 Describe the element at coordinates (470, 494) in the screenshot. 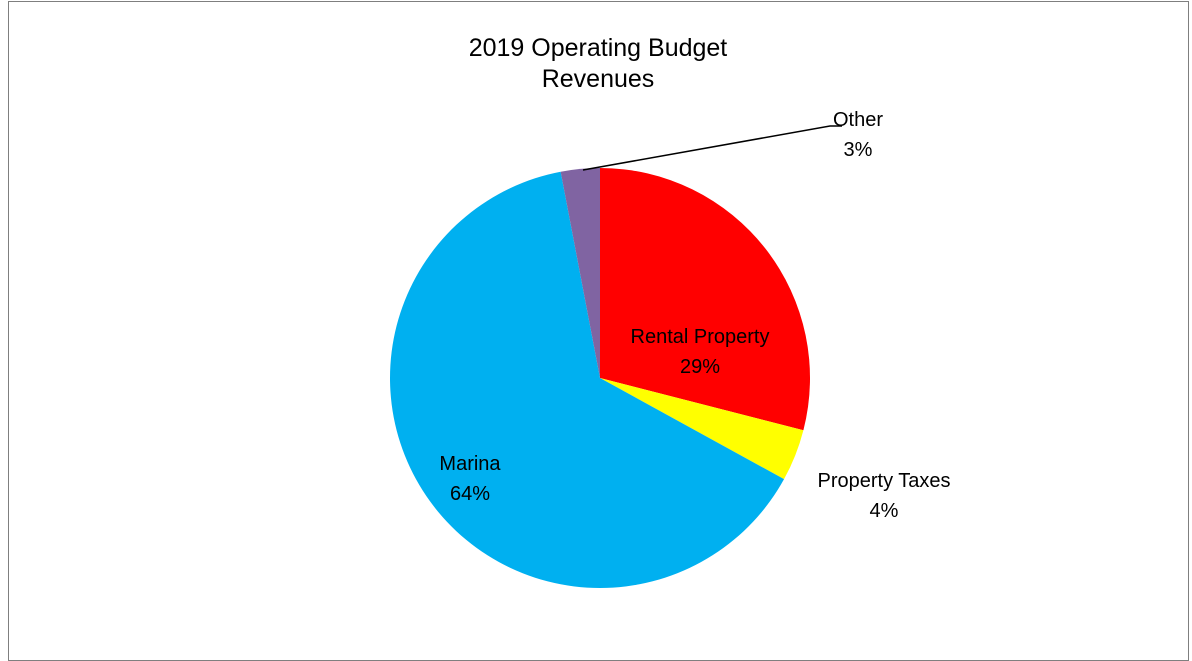

I see `data-label-percent: 64%` at that location.